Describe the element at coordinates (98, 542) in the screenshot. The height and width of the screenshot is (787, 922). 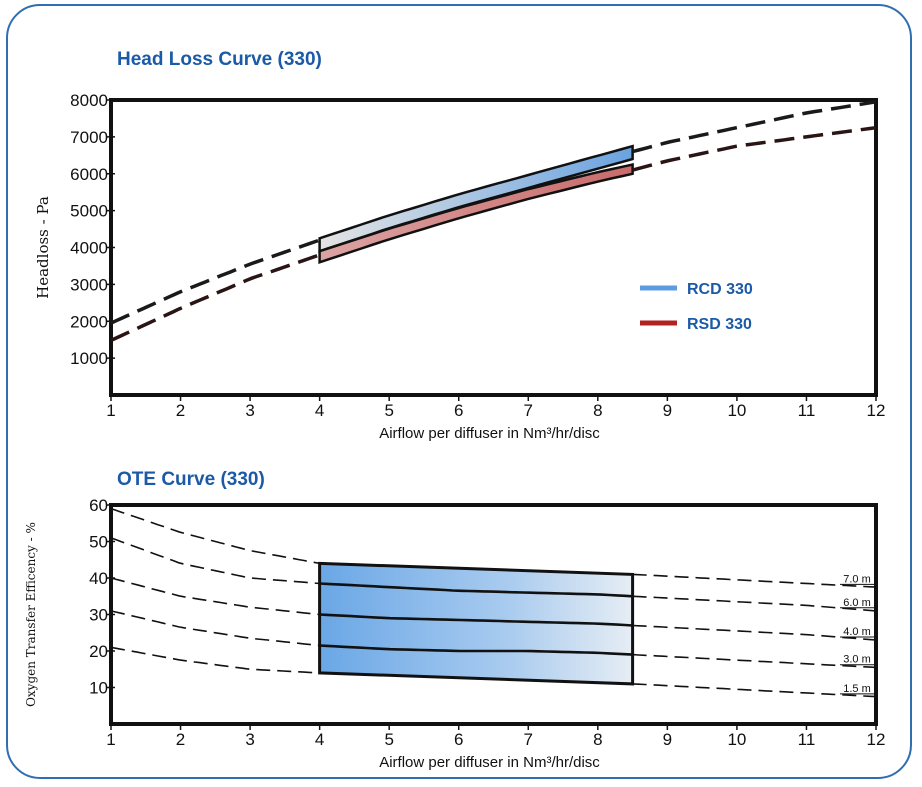
I see `y-tick-label: 50` at that location.